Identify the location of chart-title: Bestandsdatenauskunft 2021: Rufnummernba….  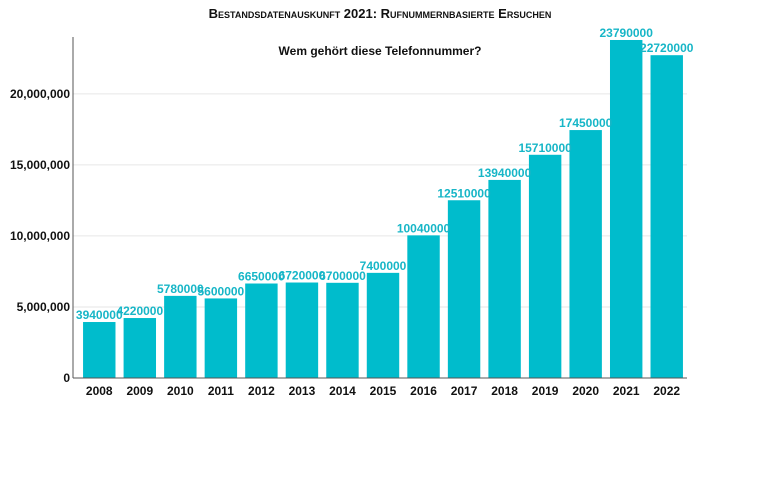
(380, 13).